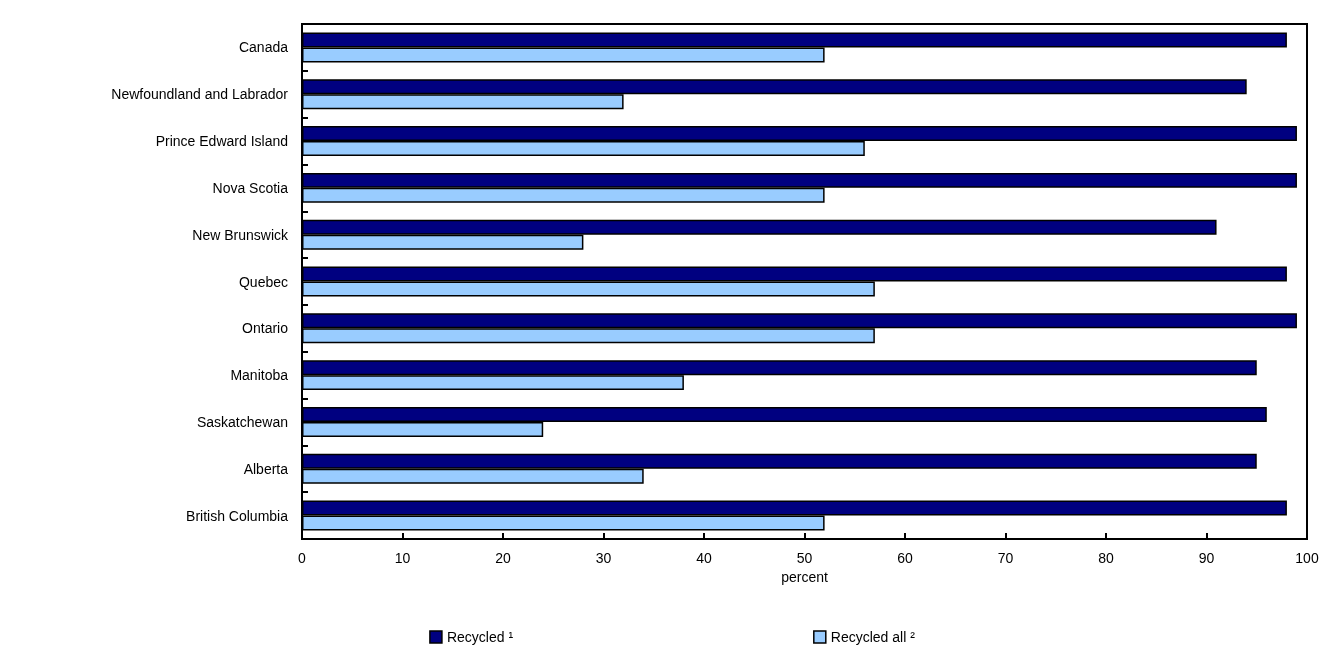  I want to click on y-tick-label: Quebec, so click(263, 281).